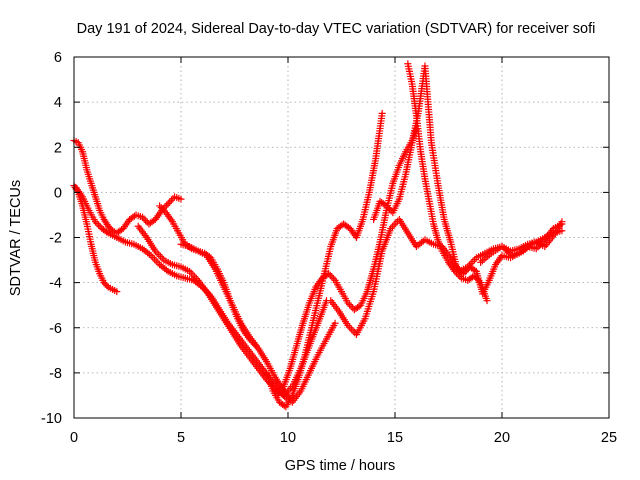  What do you see at coordinates (55, 374) in the screenshot?
I see `y-tick-label: -8` at bounding box center [55, 374].